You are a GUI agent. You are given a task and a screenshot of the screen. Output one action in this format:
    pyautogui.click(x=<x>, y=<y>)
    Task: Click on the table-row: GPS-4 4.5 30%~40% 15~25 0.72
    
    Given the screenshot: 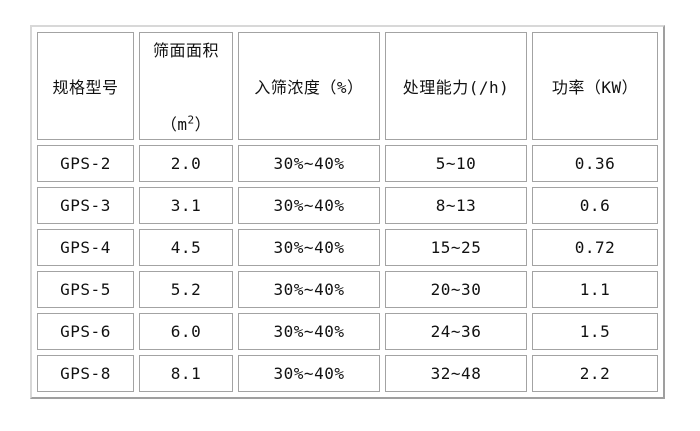 What is the action you would take?
    pyautogui.click(x=347, y=247)
    